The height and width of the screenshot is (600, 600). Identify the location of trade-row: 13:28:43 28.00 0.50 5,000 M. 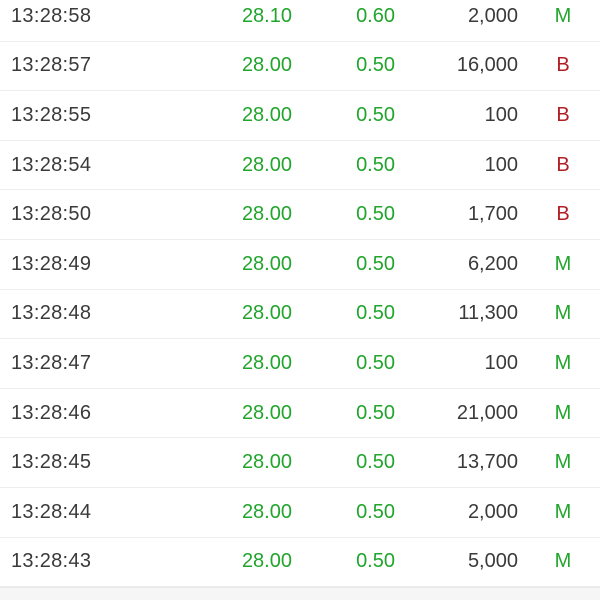
(300, 563).